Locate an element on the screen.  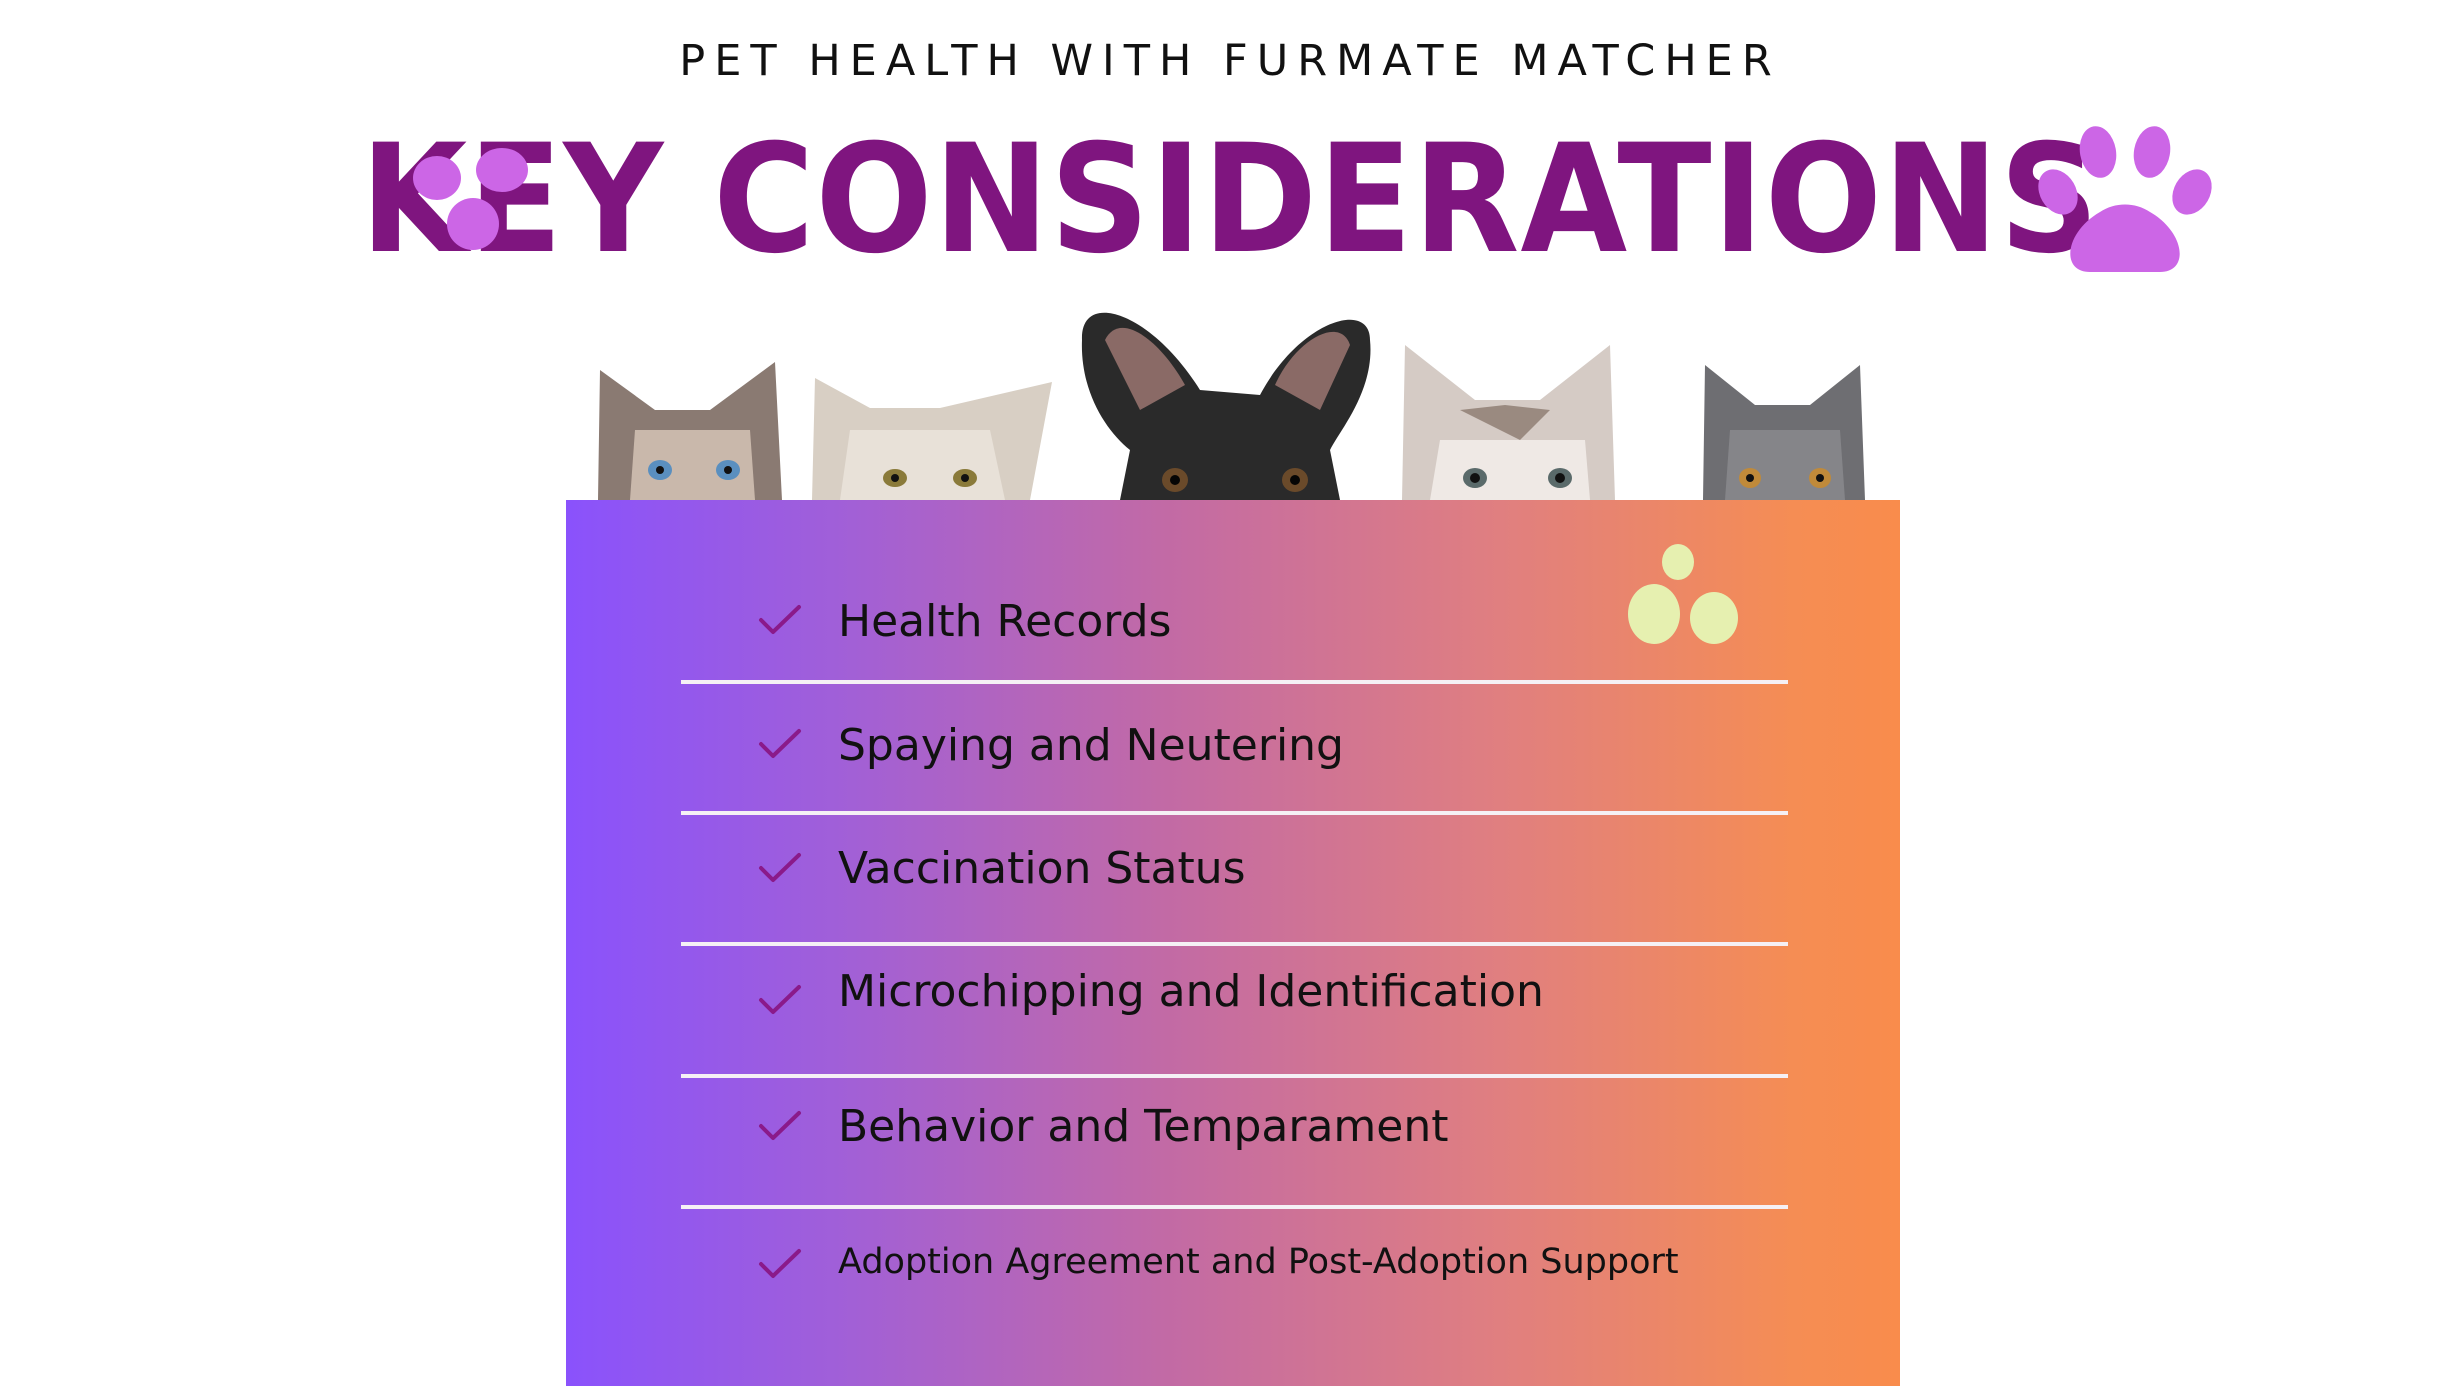
item-label: Health Records is located at coordinates (1005, 621).